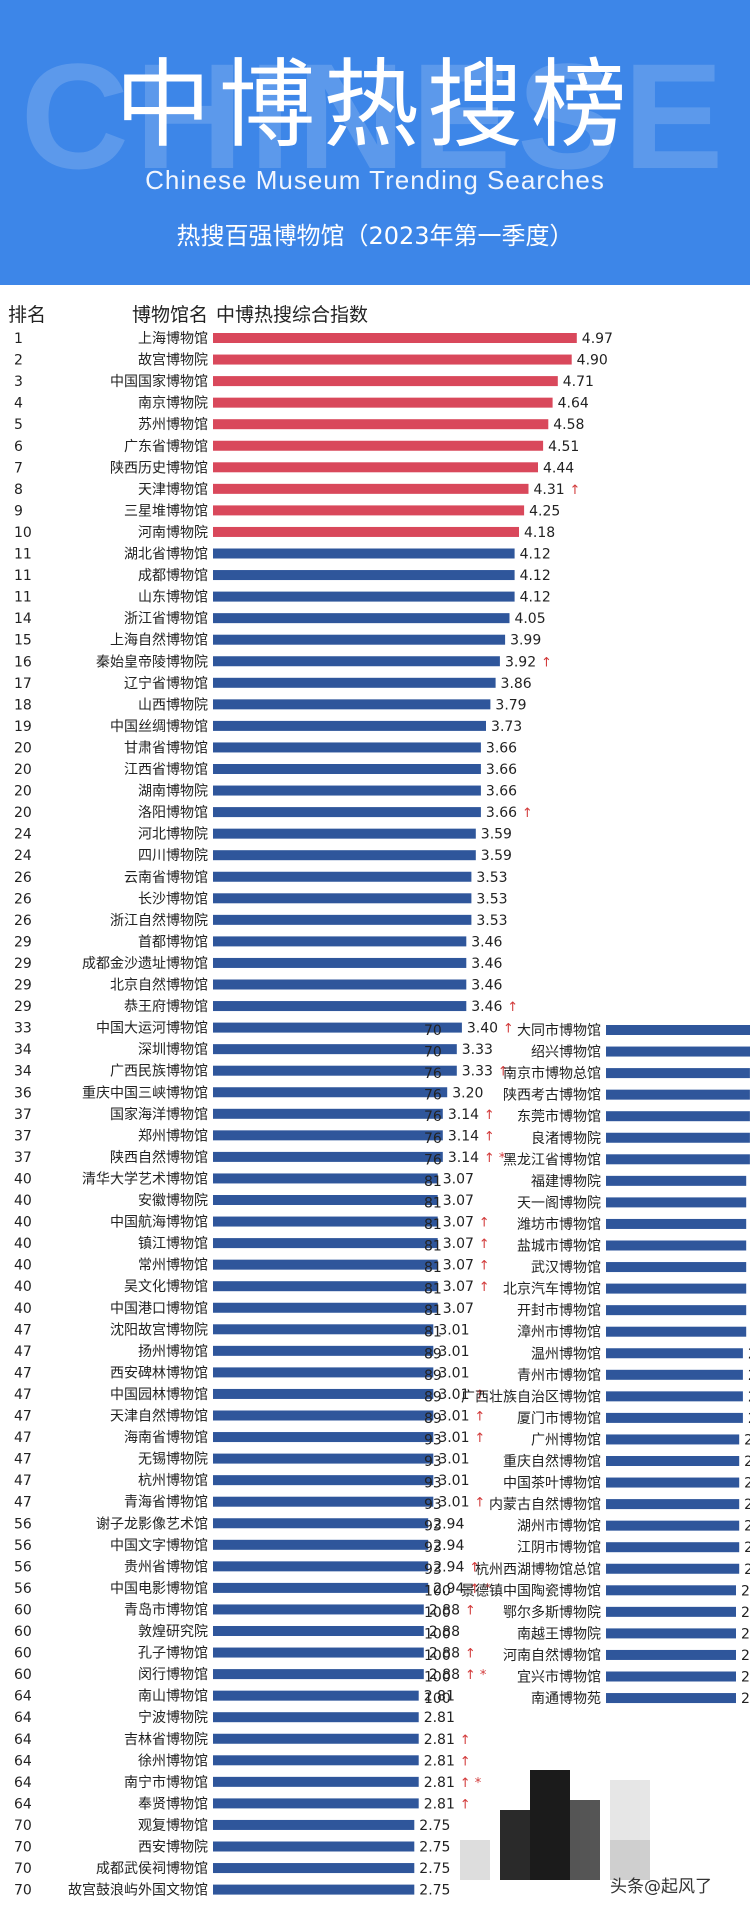 This screenshot has height=1910, width=750. Describe the element at coordinates (166, 1609) in the screenshot. I see `museum-name-label: 青岛市博物馆` at that location.